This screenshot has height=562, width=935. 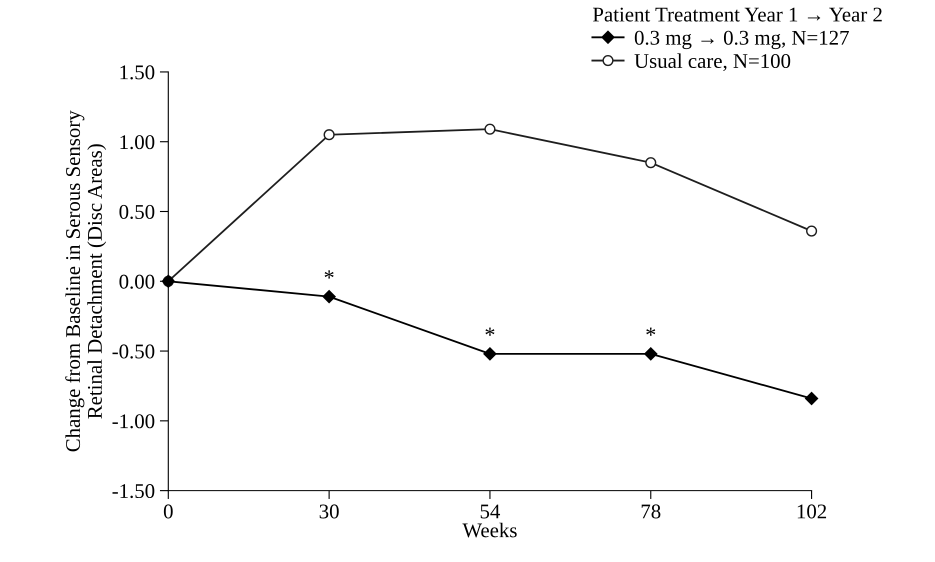 I want to click on y-tick-label: -1.50, so click(x=133, y=491).